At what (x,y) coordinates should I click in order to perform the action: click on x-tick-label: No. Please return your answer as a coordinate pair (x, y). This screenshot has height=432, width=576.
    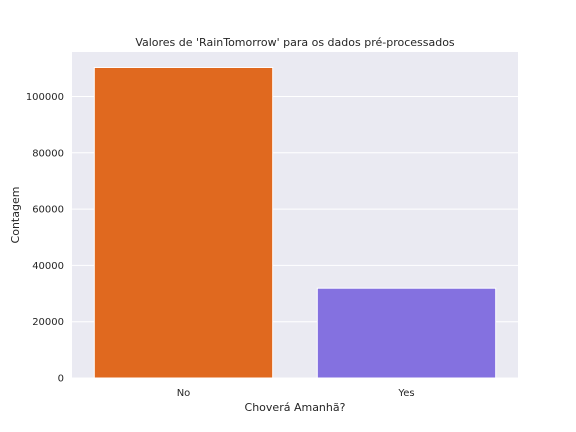
    Looking at the image, I should click on (184, 393).